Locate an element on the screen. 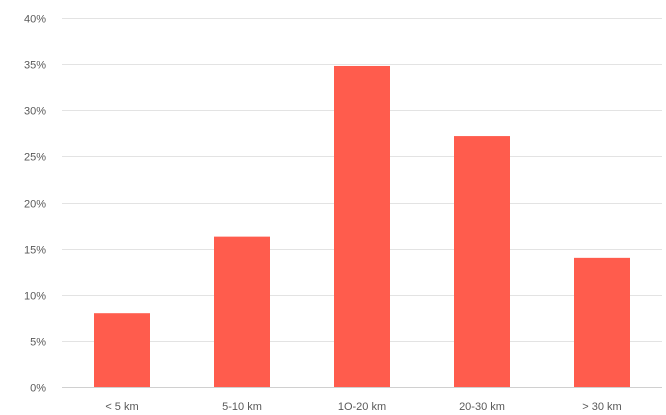 The image size is (666, 415). y-tick-label: 20% is located at coordinates (35, 205).